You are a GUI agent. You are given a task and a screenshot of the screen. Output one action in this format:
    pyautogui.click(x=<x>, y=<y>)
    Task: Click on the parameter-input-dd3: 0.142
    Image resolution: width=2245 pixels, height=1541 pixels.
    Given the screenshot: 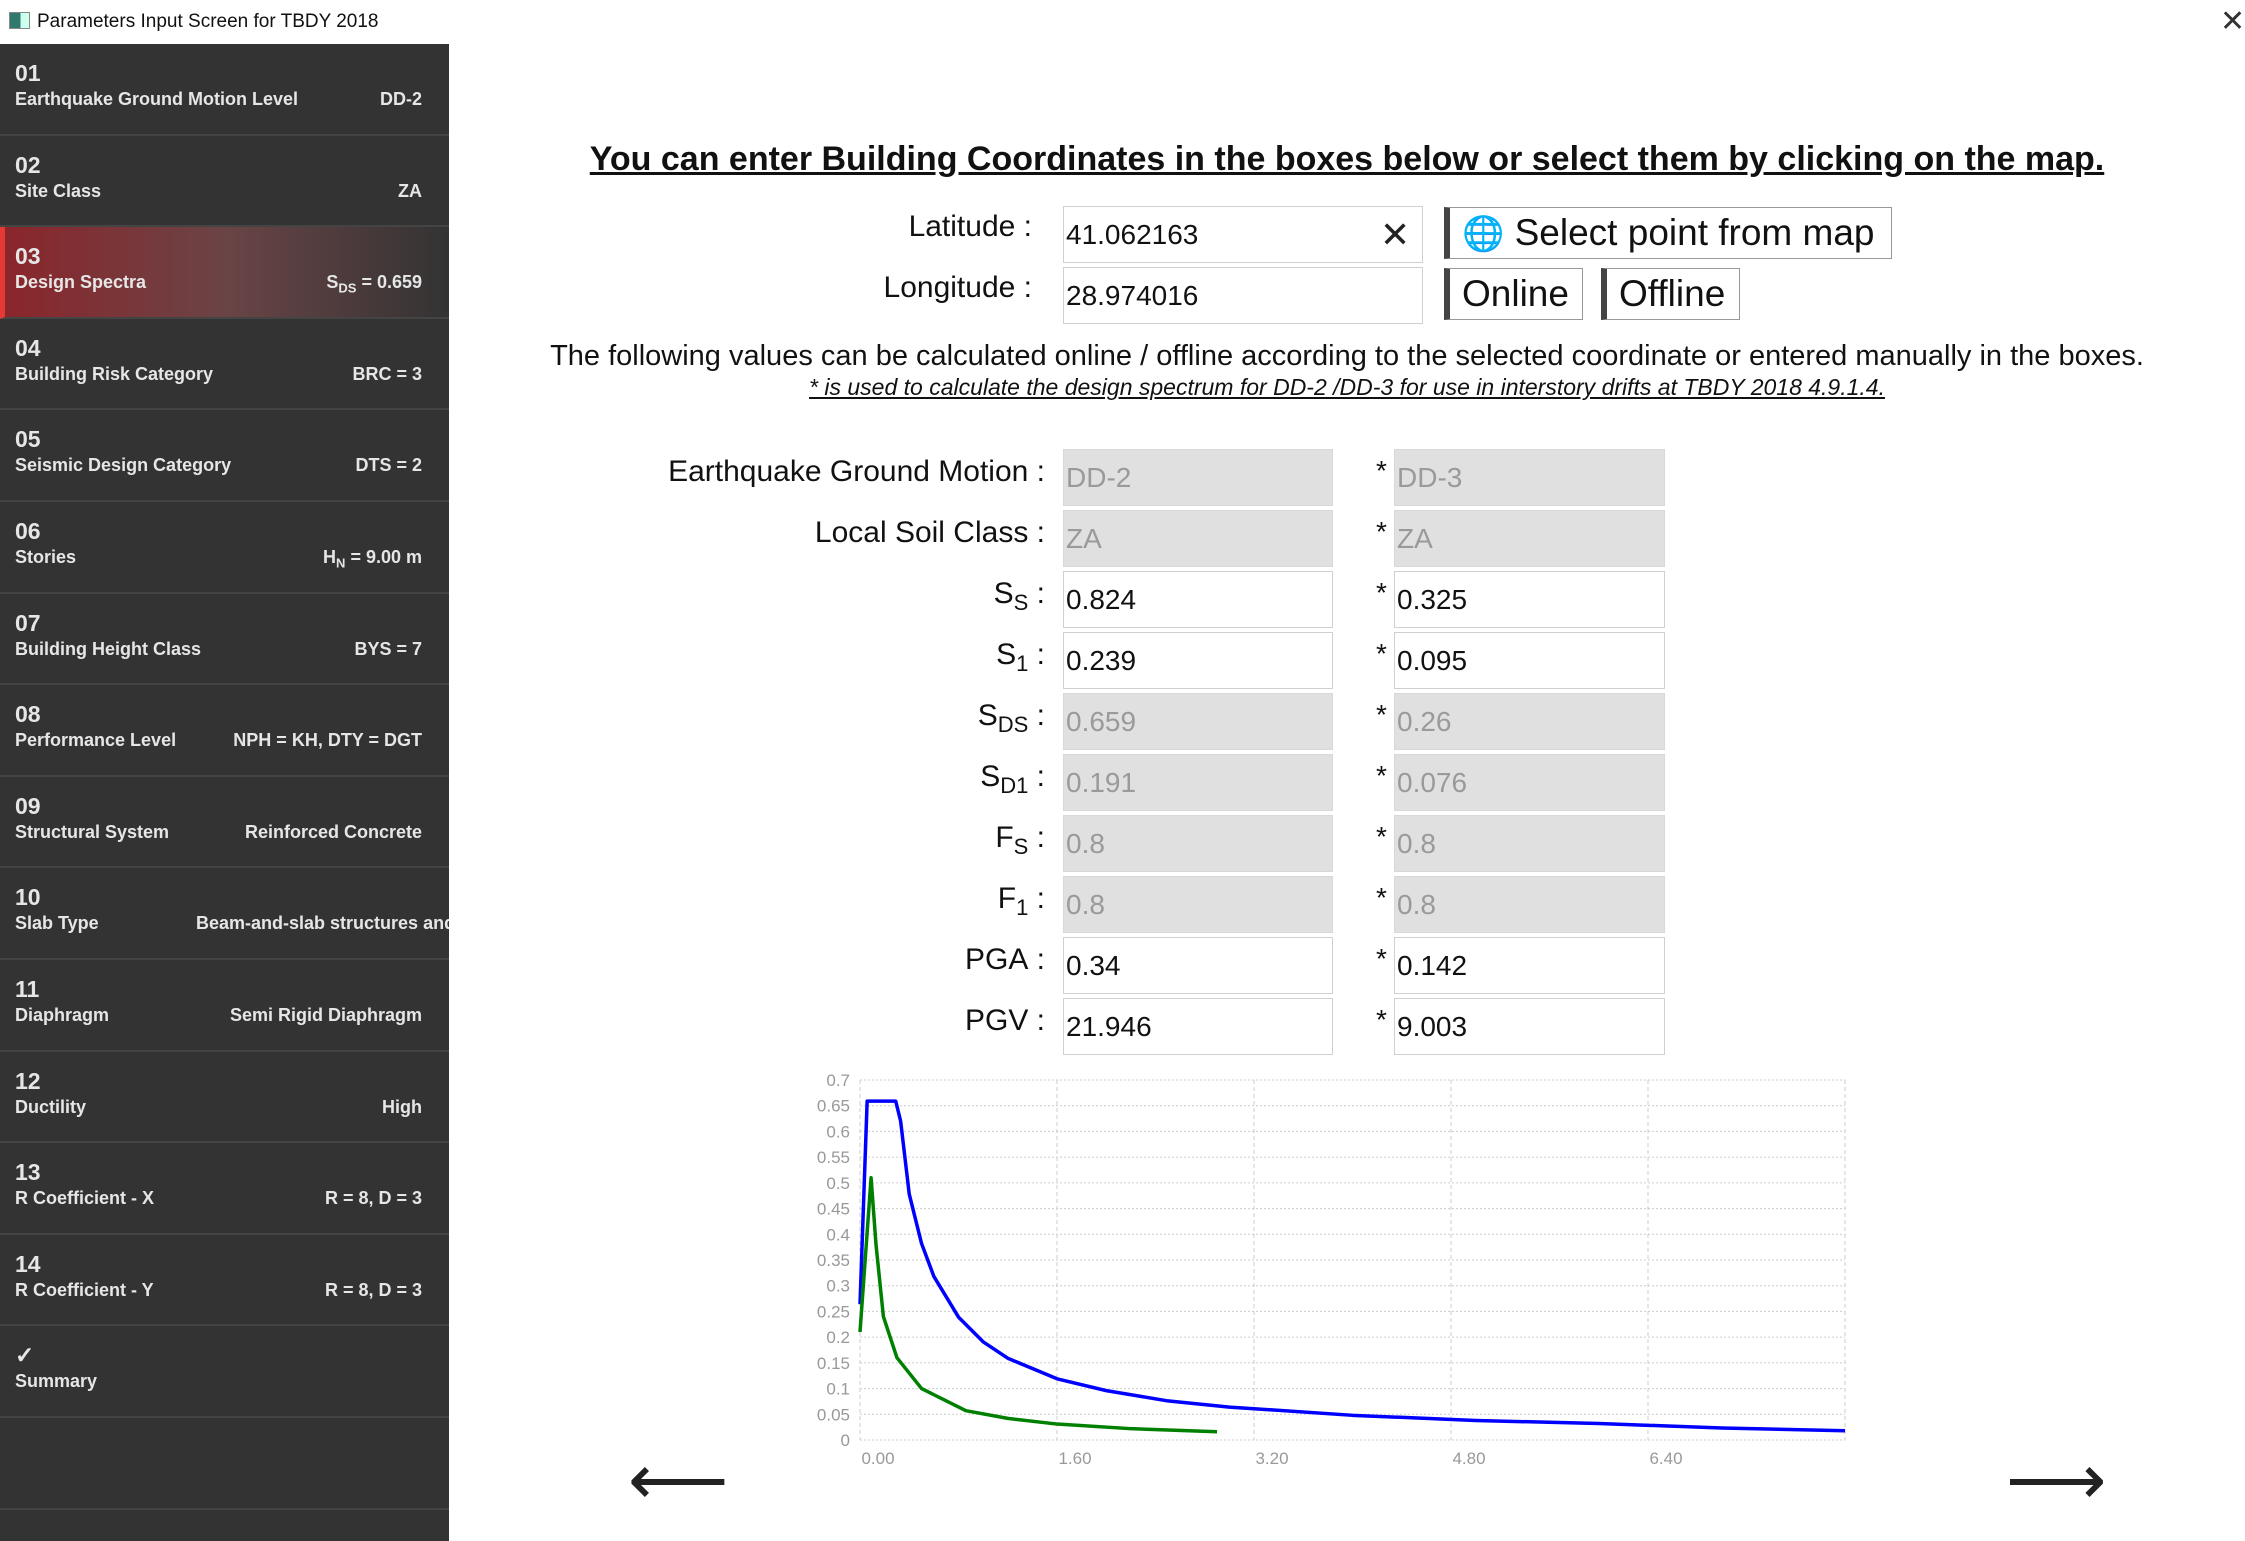 What is the action you would take?
    pyautogui.click(x=1529, y=965)
    